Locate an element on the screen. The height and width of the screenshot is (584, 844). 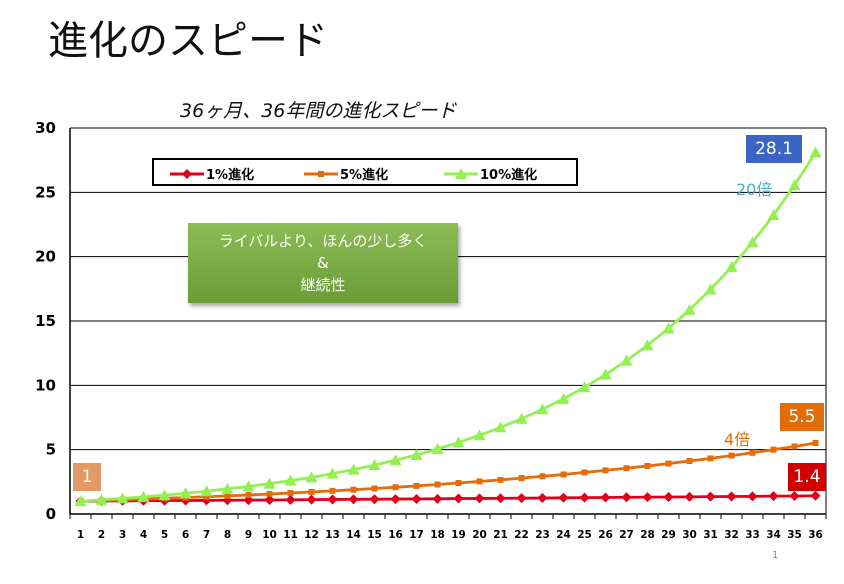
x-tick-label: 25 is located at coordinates (584, 535).